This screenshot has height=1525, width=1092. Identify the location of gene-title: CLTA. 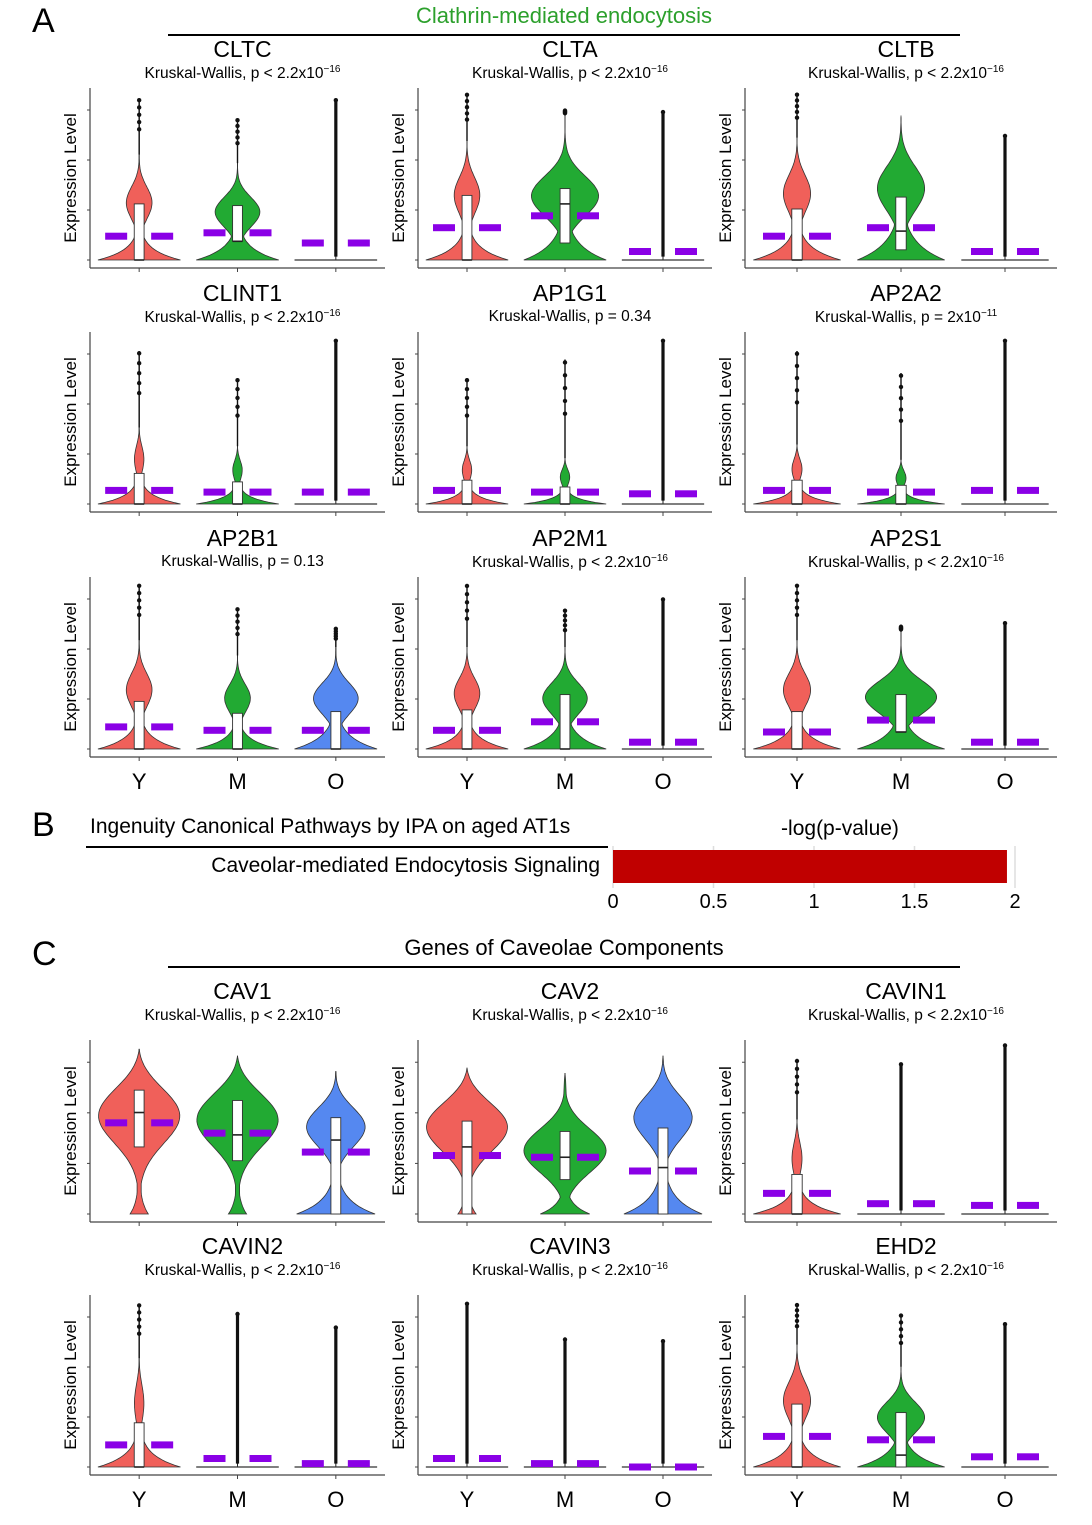
(570, 49).